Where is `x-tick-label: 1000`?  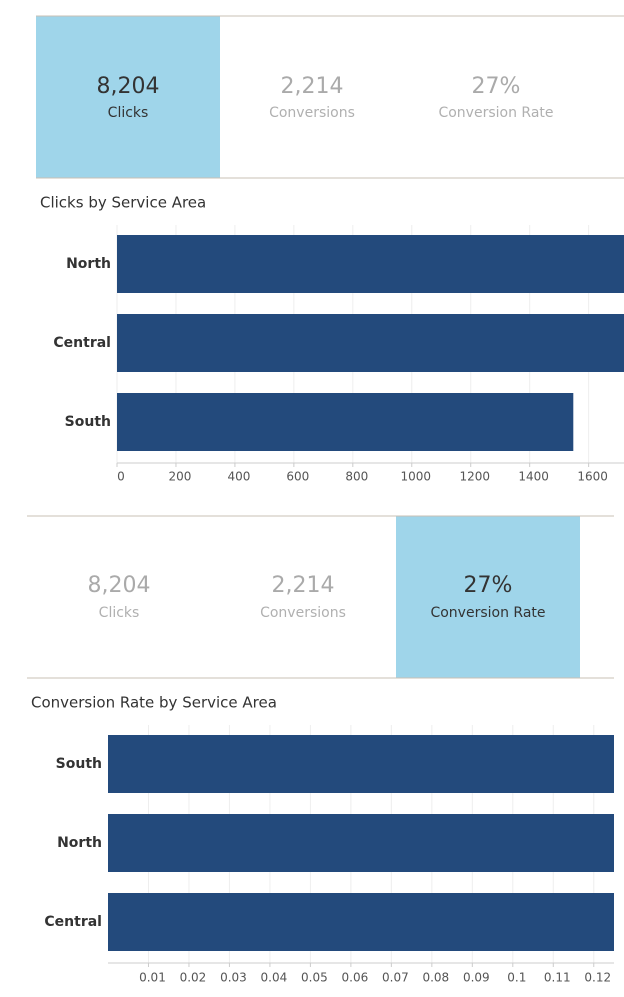
x-tick-label: 1000 is located at coordinates (415, 477).